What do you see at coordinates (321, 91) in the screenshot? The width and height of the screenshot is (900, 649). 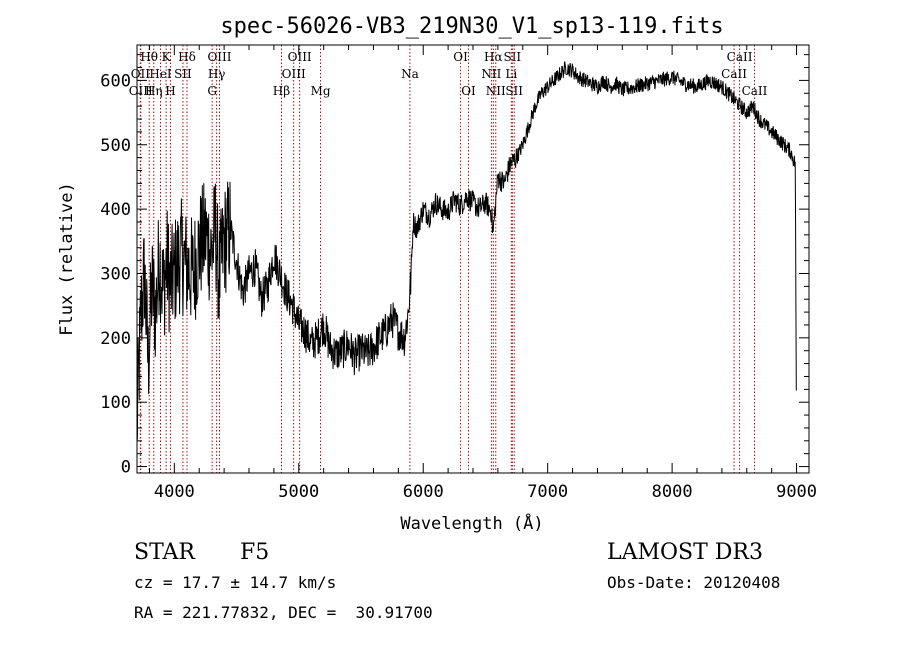 I see `spectral-line-label-15: Mg` at bounding box center [321, 91].